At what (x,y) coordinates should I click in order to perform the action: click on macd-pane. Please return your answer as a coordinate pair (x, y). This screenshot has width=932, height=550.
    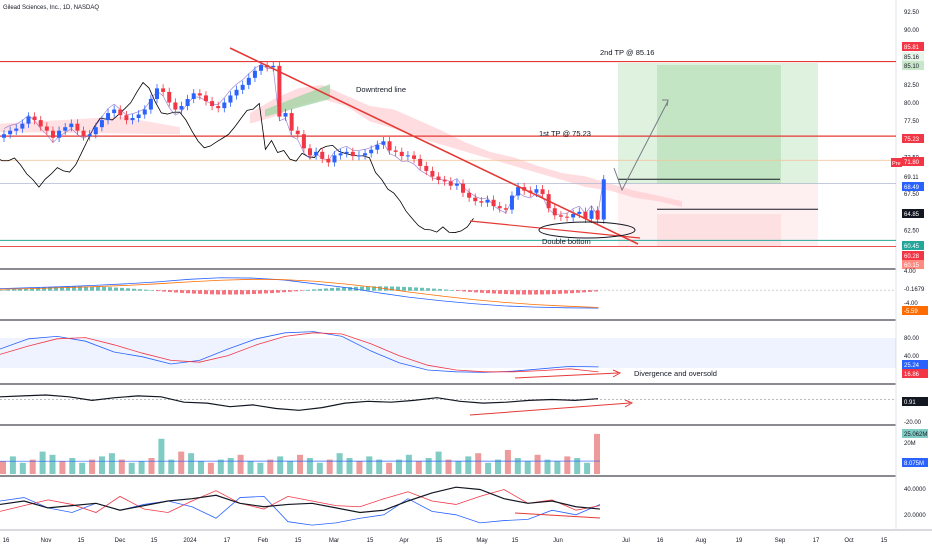
    Looking at the image, I should click on (448, 293).